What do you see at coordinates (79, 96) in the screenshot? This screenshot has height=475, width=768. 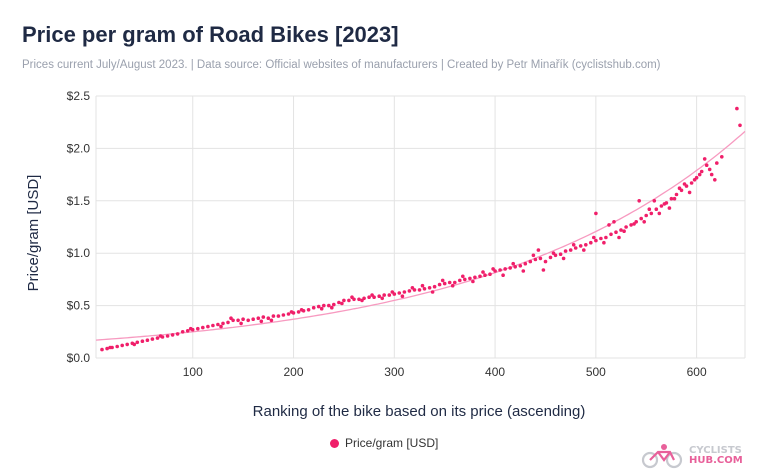 I see `y-tick-label: $2.5` at bounding box center [79, 96].